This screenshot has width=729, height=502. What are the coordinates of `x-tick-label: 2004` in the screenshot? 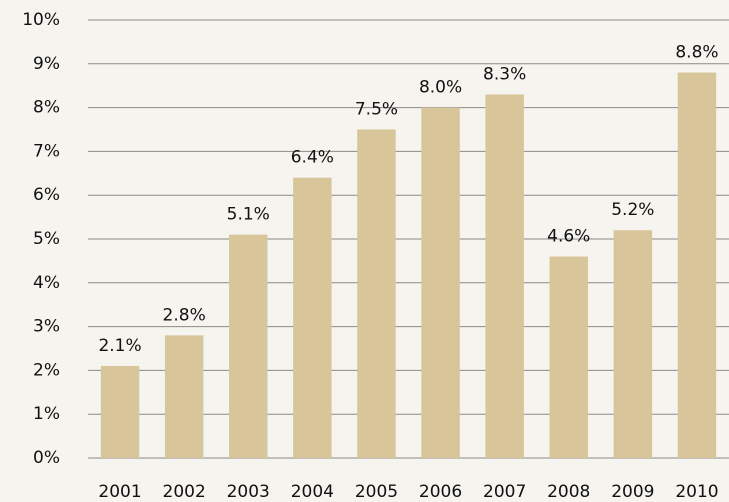 It's located at (312, 492).